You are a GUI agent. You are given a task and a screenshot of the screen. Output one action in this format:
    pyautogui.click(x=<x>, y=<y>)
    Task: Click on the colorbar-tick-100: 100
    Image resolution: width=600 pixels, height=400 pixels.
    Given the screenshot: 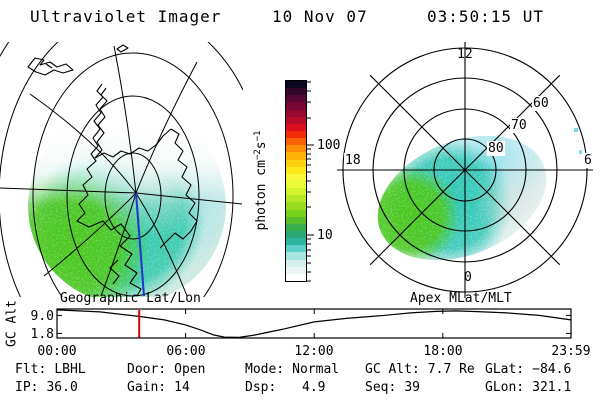 What is the action you would take?
    pyautogui.click(x=329, y=145)
    